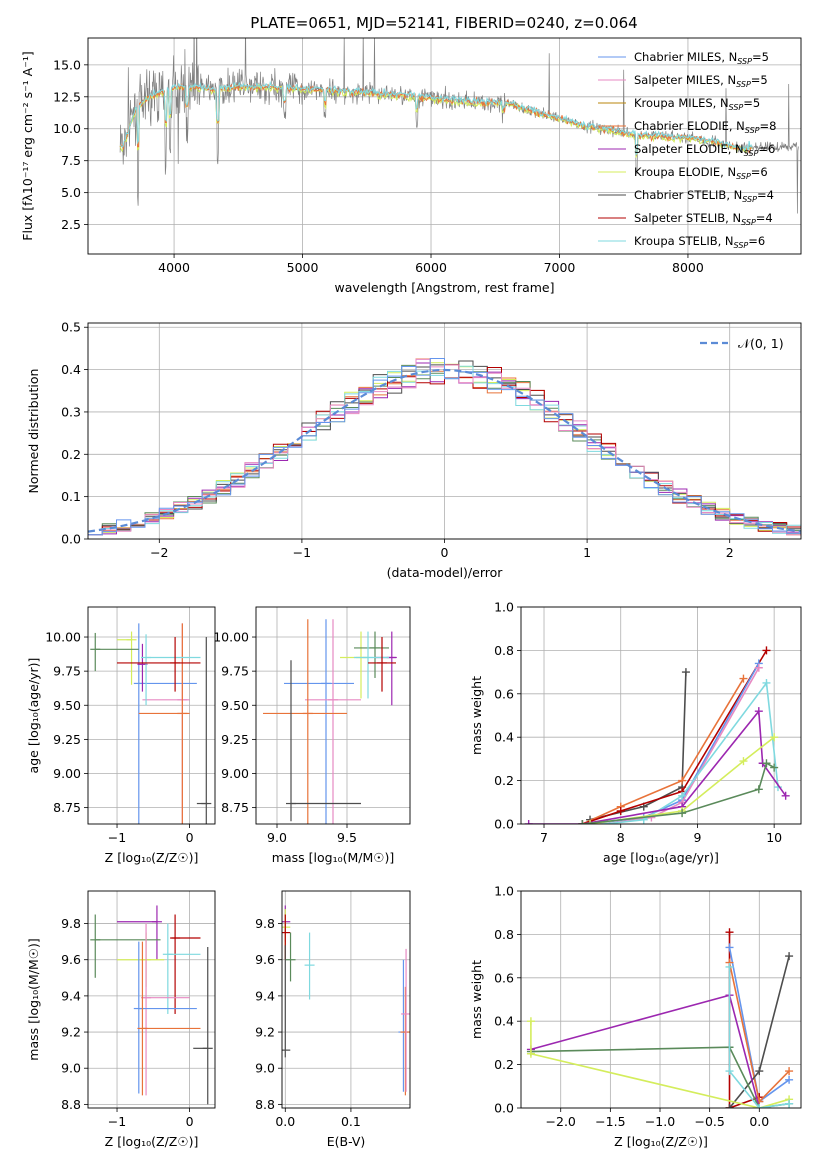 The image size is (819, 1170). What do you see at coordinates (701, 58) in the screenshot?
I see `legend-label: Chabrier MILES, NSSP=5` at bounding box center [701, 58].